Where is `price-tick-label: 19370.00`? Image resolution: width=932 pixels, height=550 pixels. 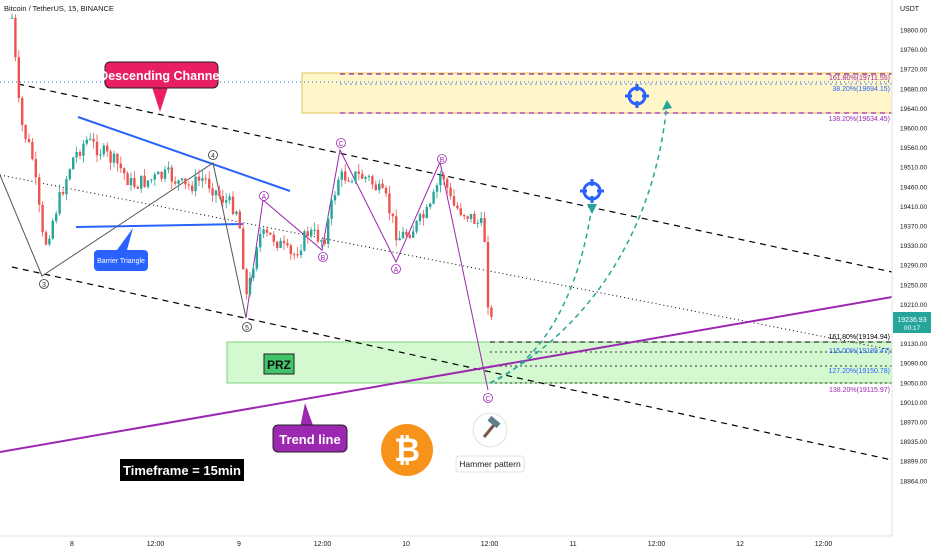 price-tick-label: 19370.00 is located at coordinates (913, 227).